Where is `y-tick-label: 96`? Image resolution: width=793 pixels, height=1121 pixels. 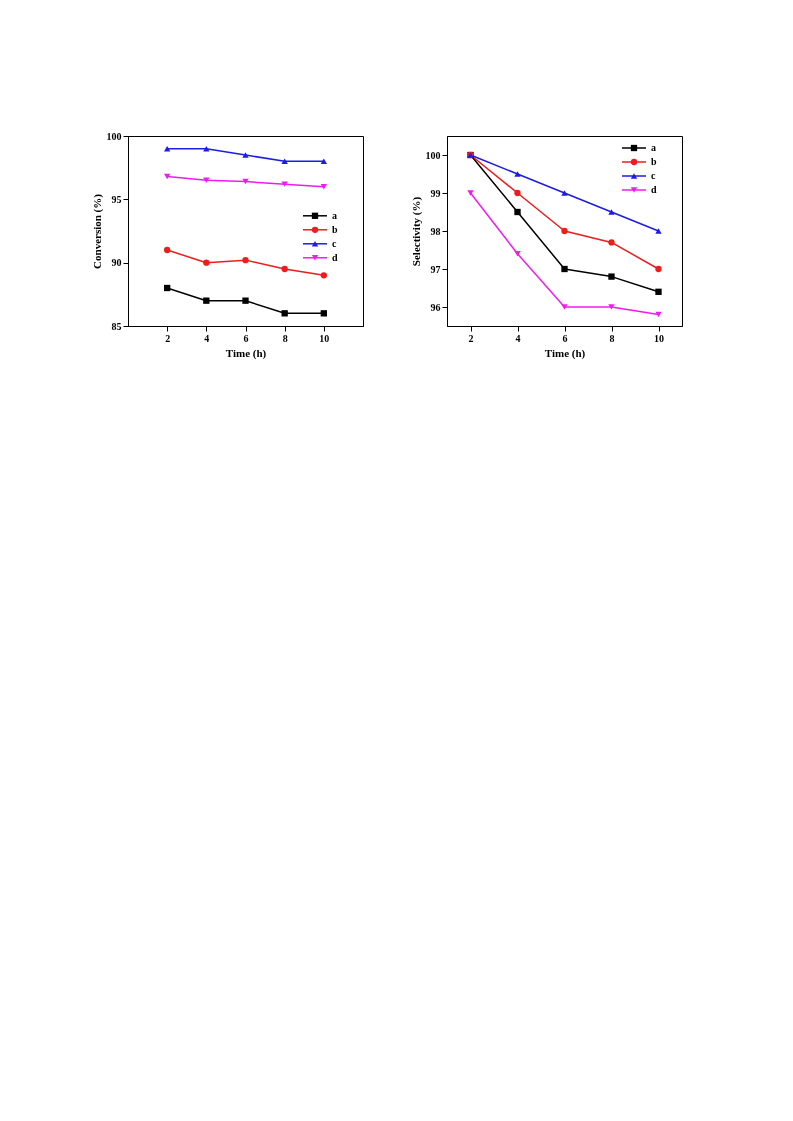 y-tick-label: 96 is located at coordinates (435, 307).